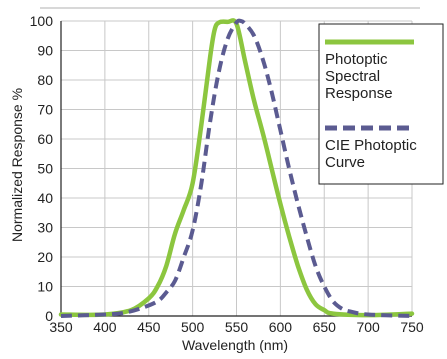 Image resolution: width=447 pixels, height=359 pixels. I want to click on y-axis-label: Normalized Response %, so click(17, 165).